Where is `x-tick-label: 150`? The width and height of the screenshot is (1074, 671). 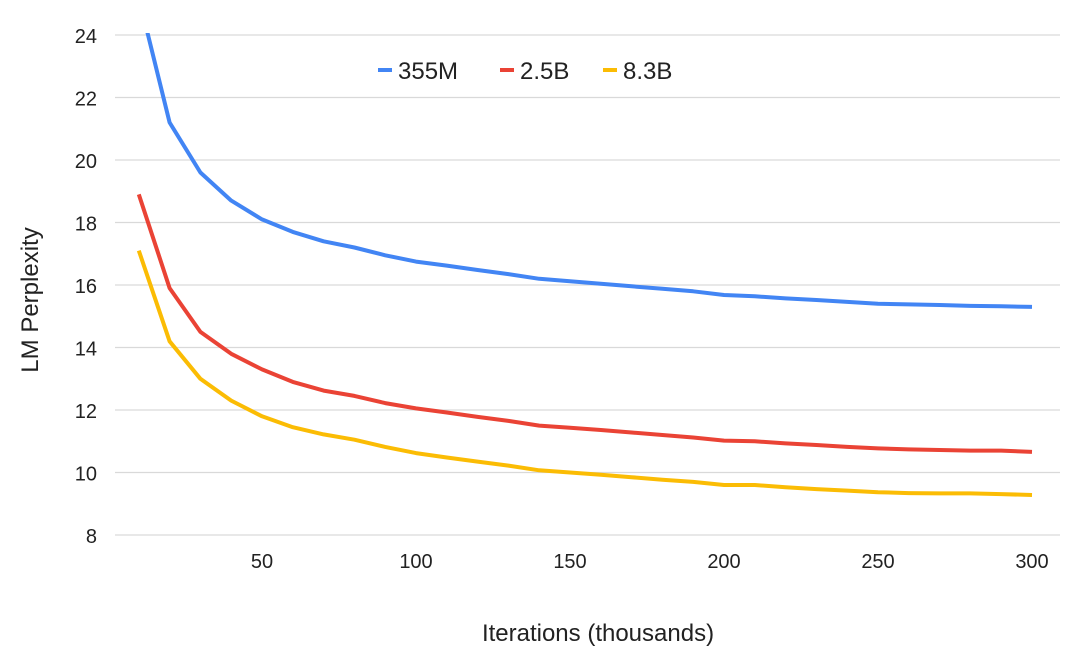 x-tick-label: 150 is located at coordinates (569, 562).